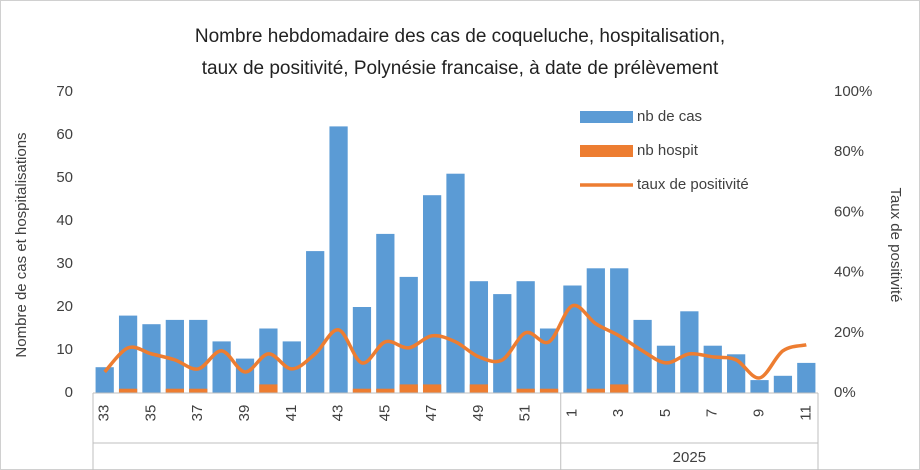  What do you see at coordinates (693, 184) in the screenshot?
I see `legend-label: taux de positivité` at bounding box center [693, 184].